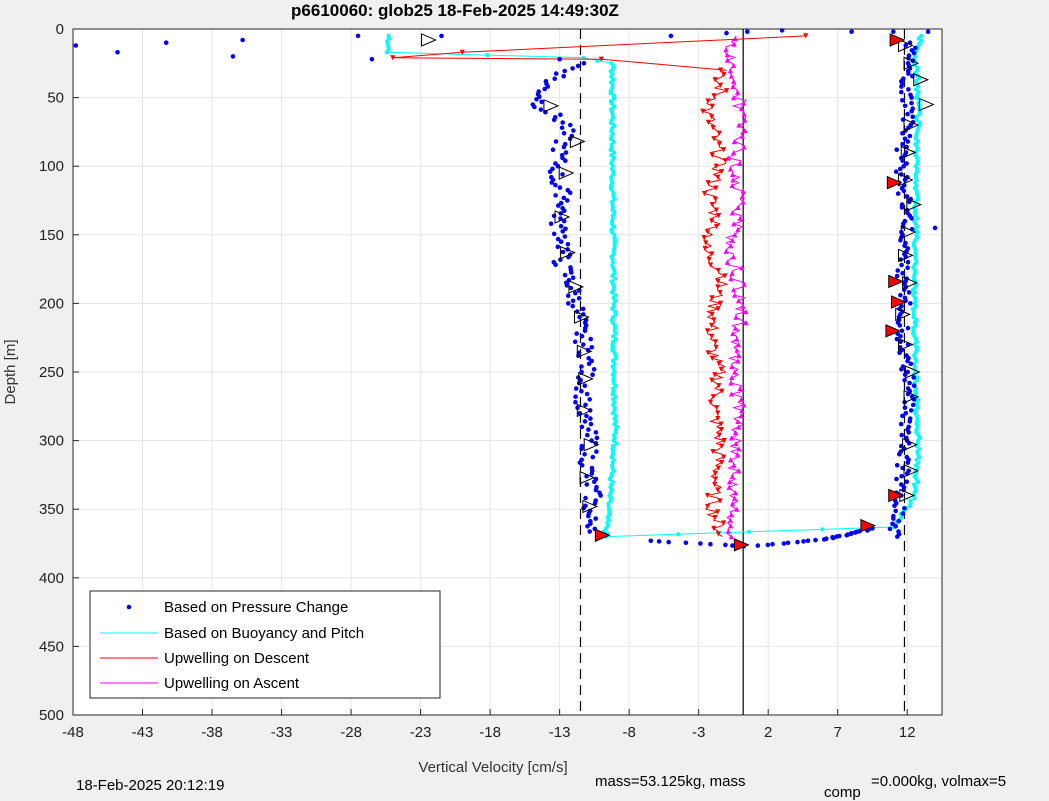  I want to click on footer-comp: =0.000kg, volmax=5, so click(938, 781).